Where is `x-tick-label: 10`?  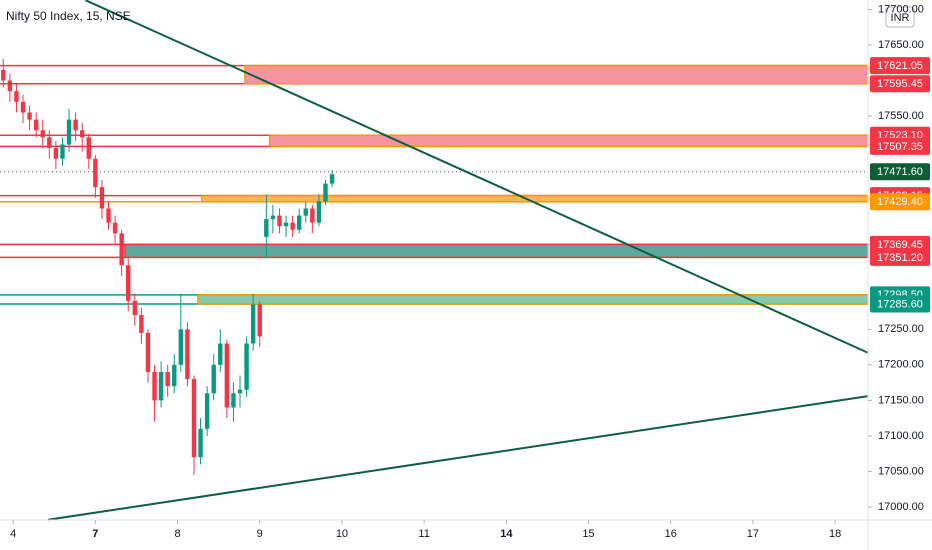
x-tick-label: 10 is located at coordinates (342, 534).